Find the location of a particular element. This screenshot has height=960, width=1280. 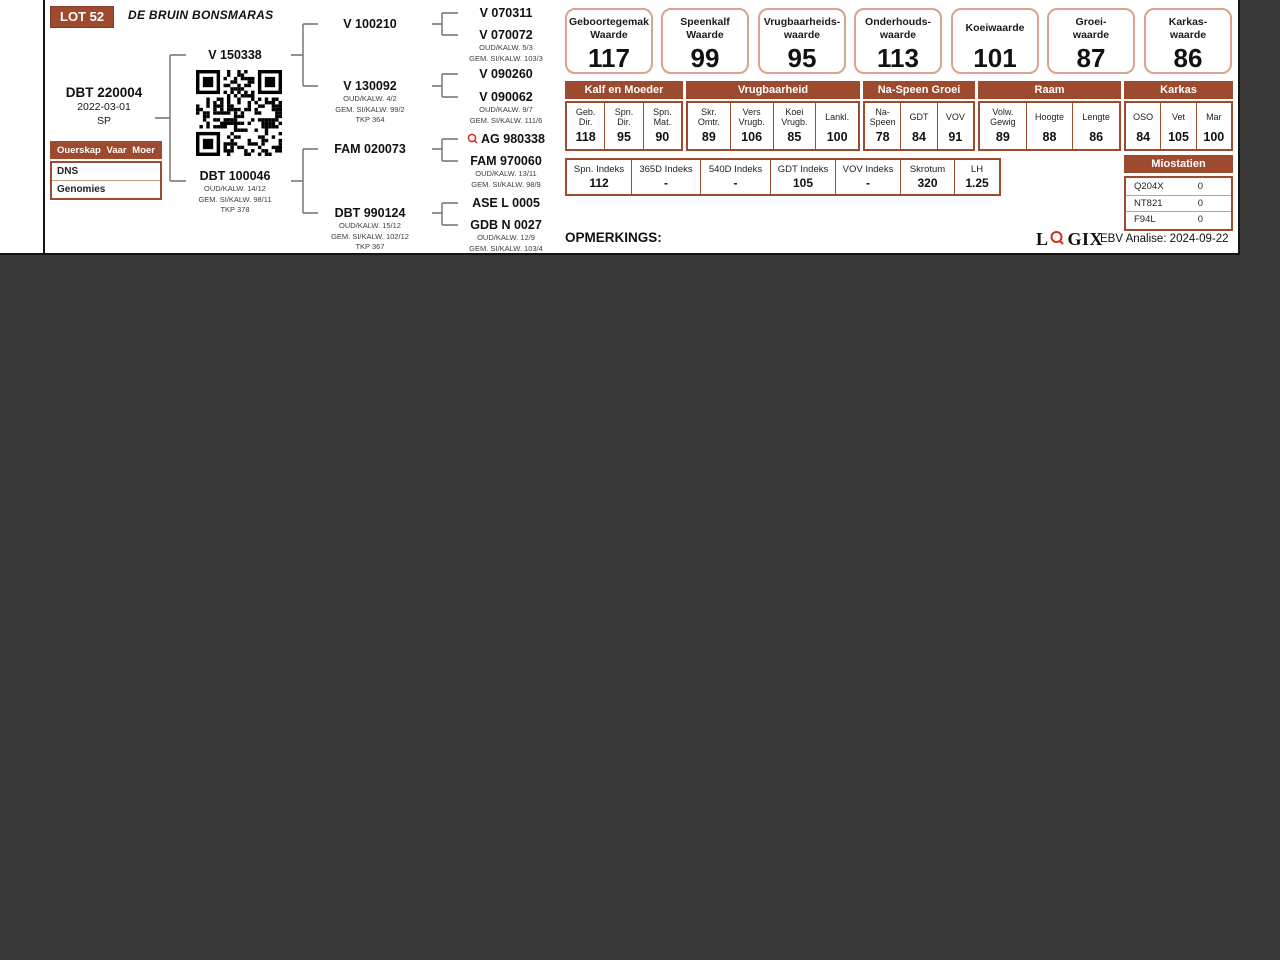

group-header-na-speen-groei: Na-Speen Groei is located at coordinates (919, 90).